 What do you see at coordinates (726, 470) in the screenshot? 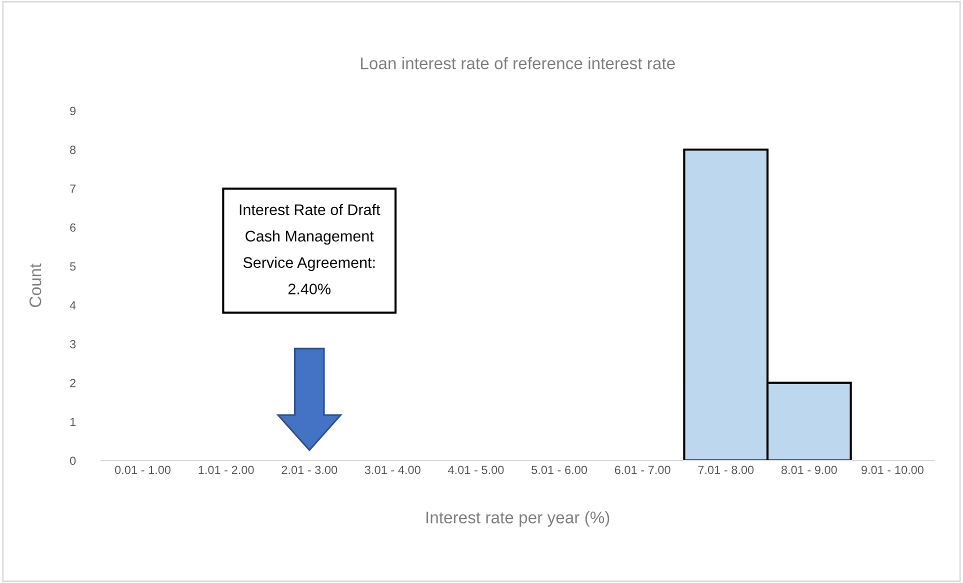
I see `x-tick-label: 7.01 - 8.00` at bounding box center [726, 470].